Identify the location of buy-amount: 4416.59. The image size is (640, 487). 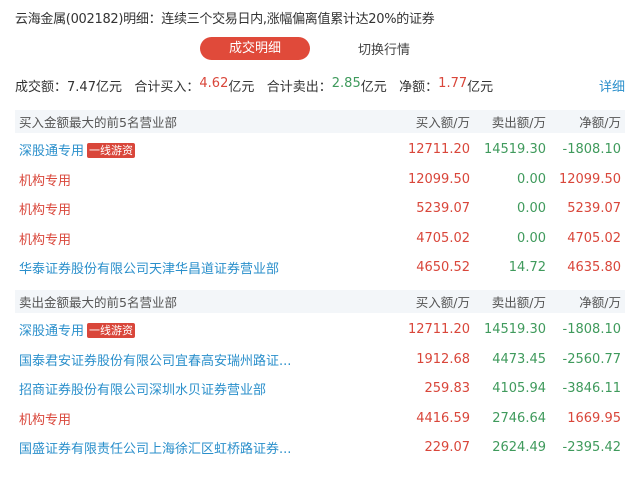
(443, 418).